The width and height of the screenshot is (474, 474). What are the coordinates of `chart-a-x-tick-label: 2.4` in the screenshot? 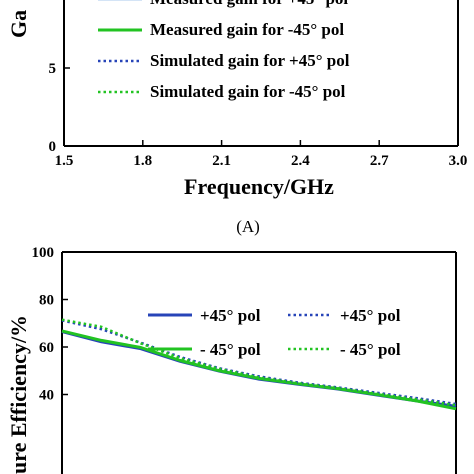 It's located at (300, 161).